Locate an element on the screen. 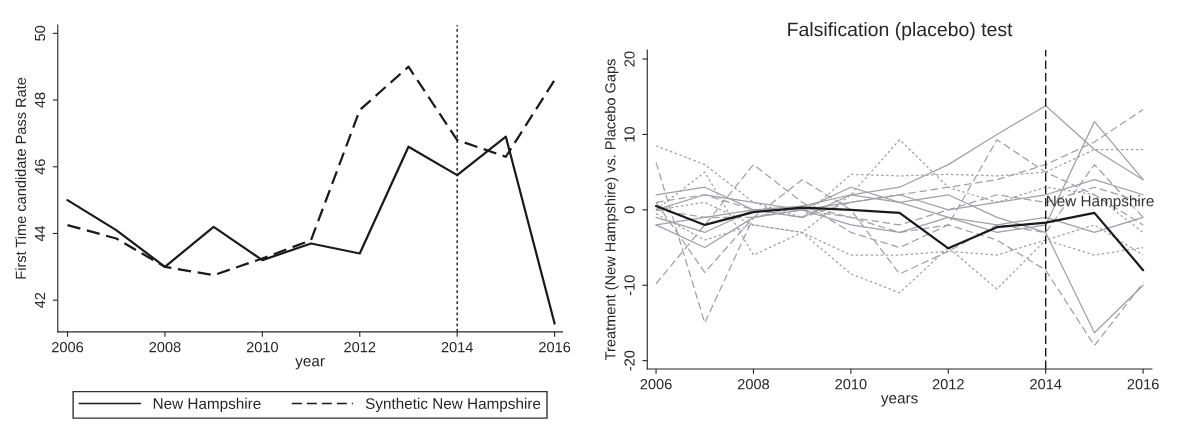 The height and width of the screenshot is (431, 1179). y-tick-label: 20 is located at coordinates (629, 59).